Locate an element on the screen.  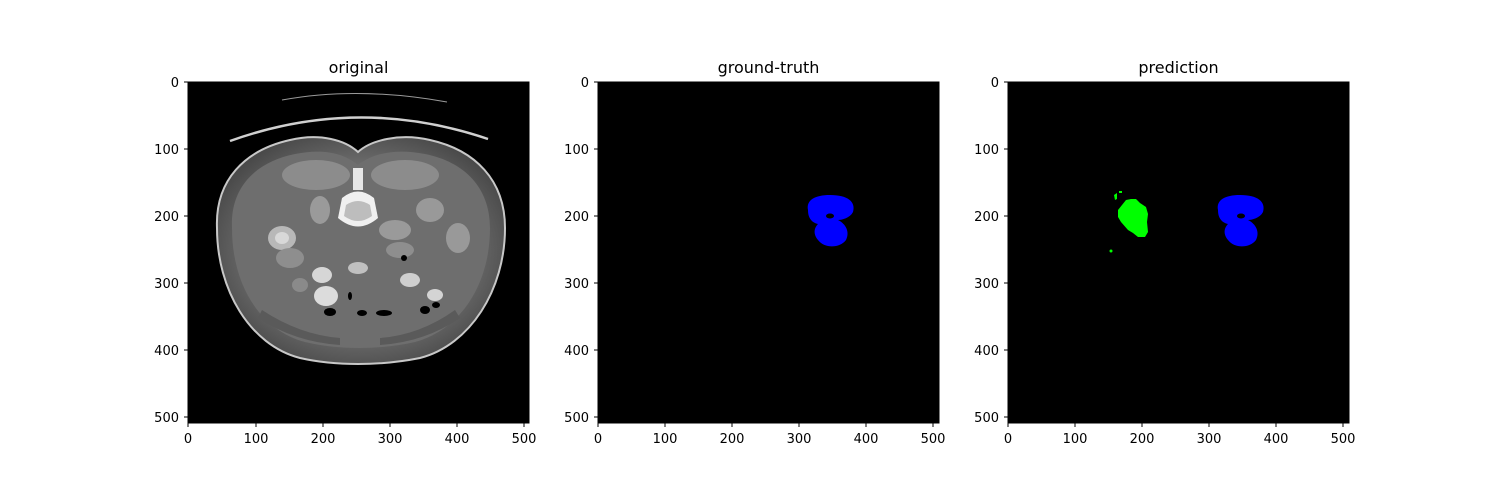
panel-title: prediction is located at coordinates (1178, 67).